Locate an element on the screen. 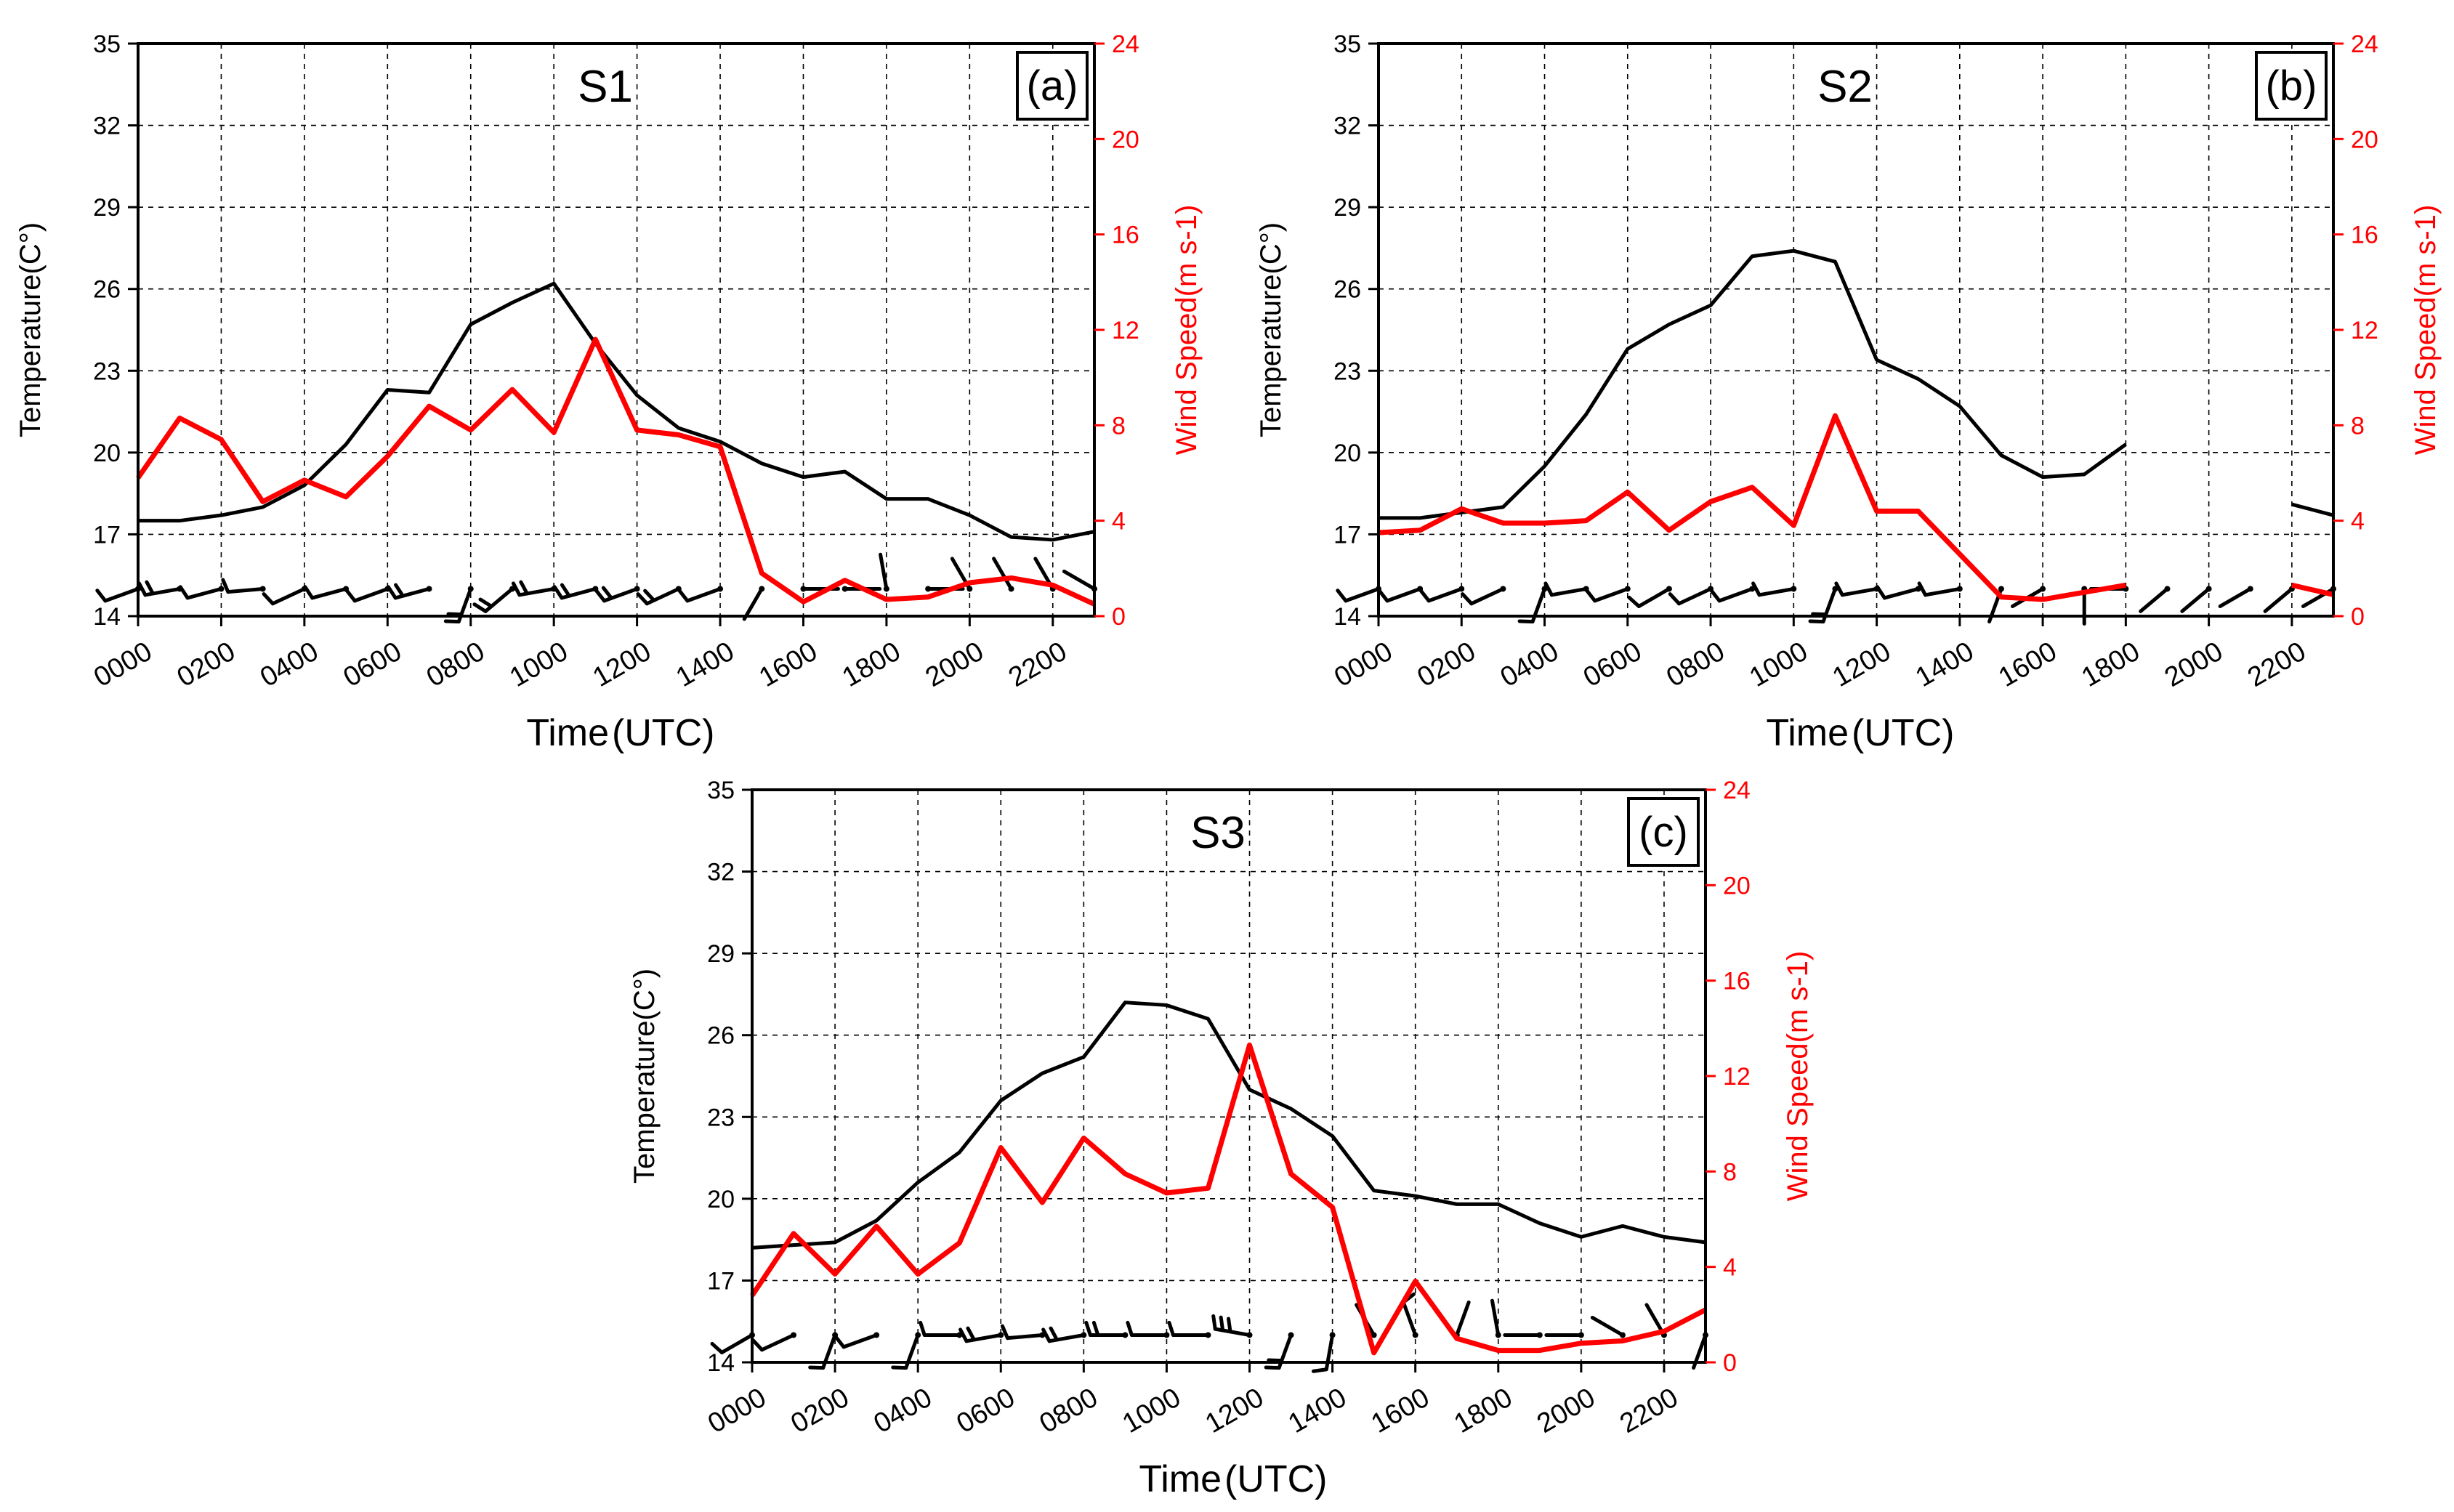  series-wind-speed is located at coordinates (616, 472).